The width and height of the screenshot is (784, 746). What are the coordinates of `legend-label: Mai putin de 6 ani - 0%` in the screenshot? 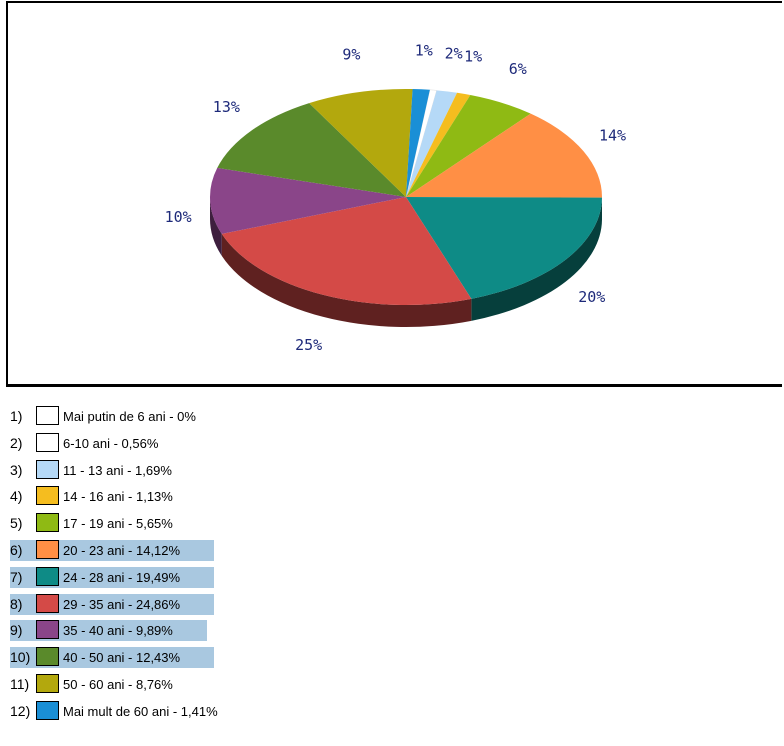 It's located at (129, 416).